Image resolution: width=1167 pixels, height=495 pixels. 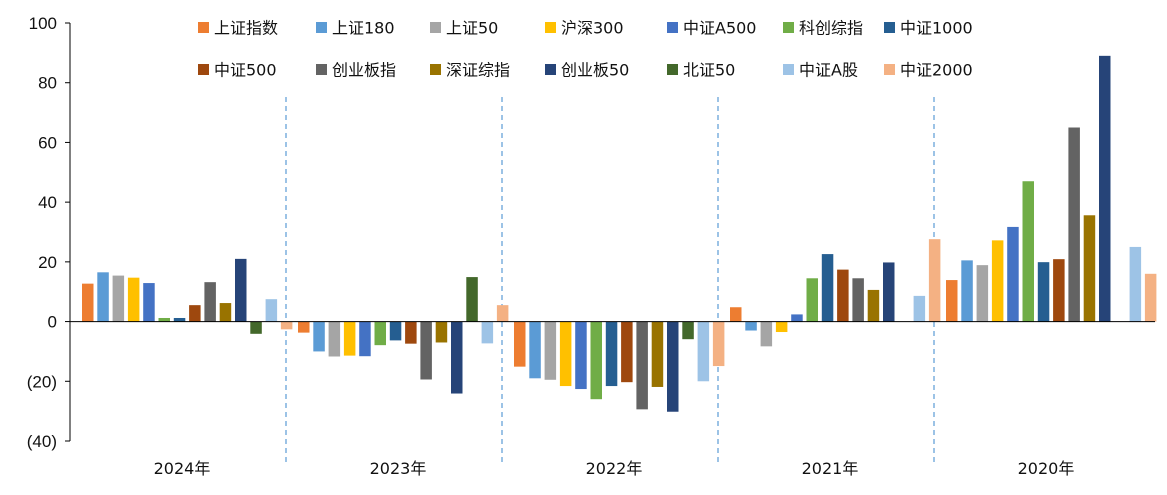 I want to click on legend-label: 创业板50, so click(x=595, y=70).